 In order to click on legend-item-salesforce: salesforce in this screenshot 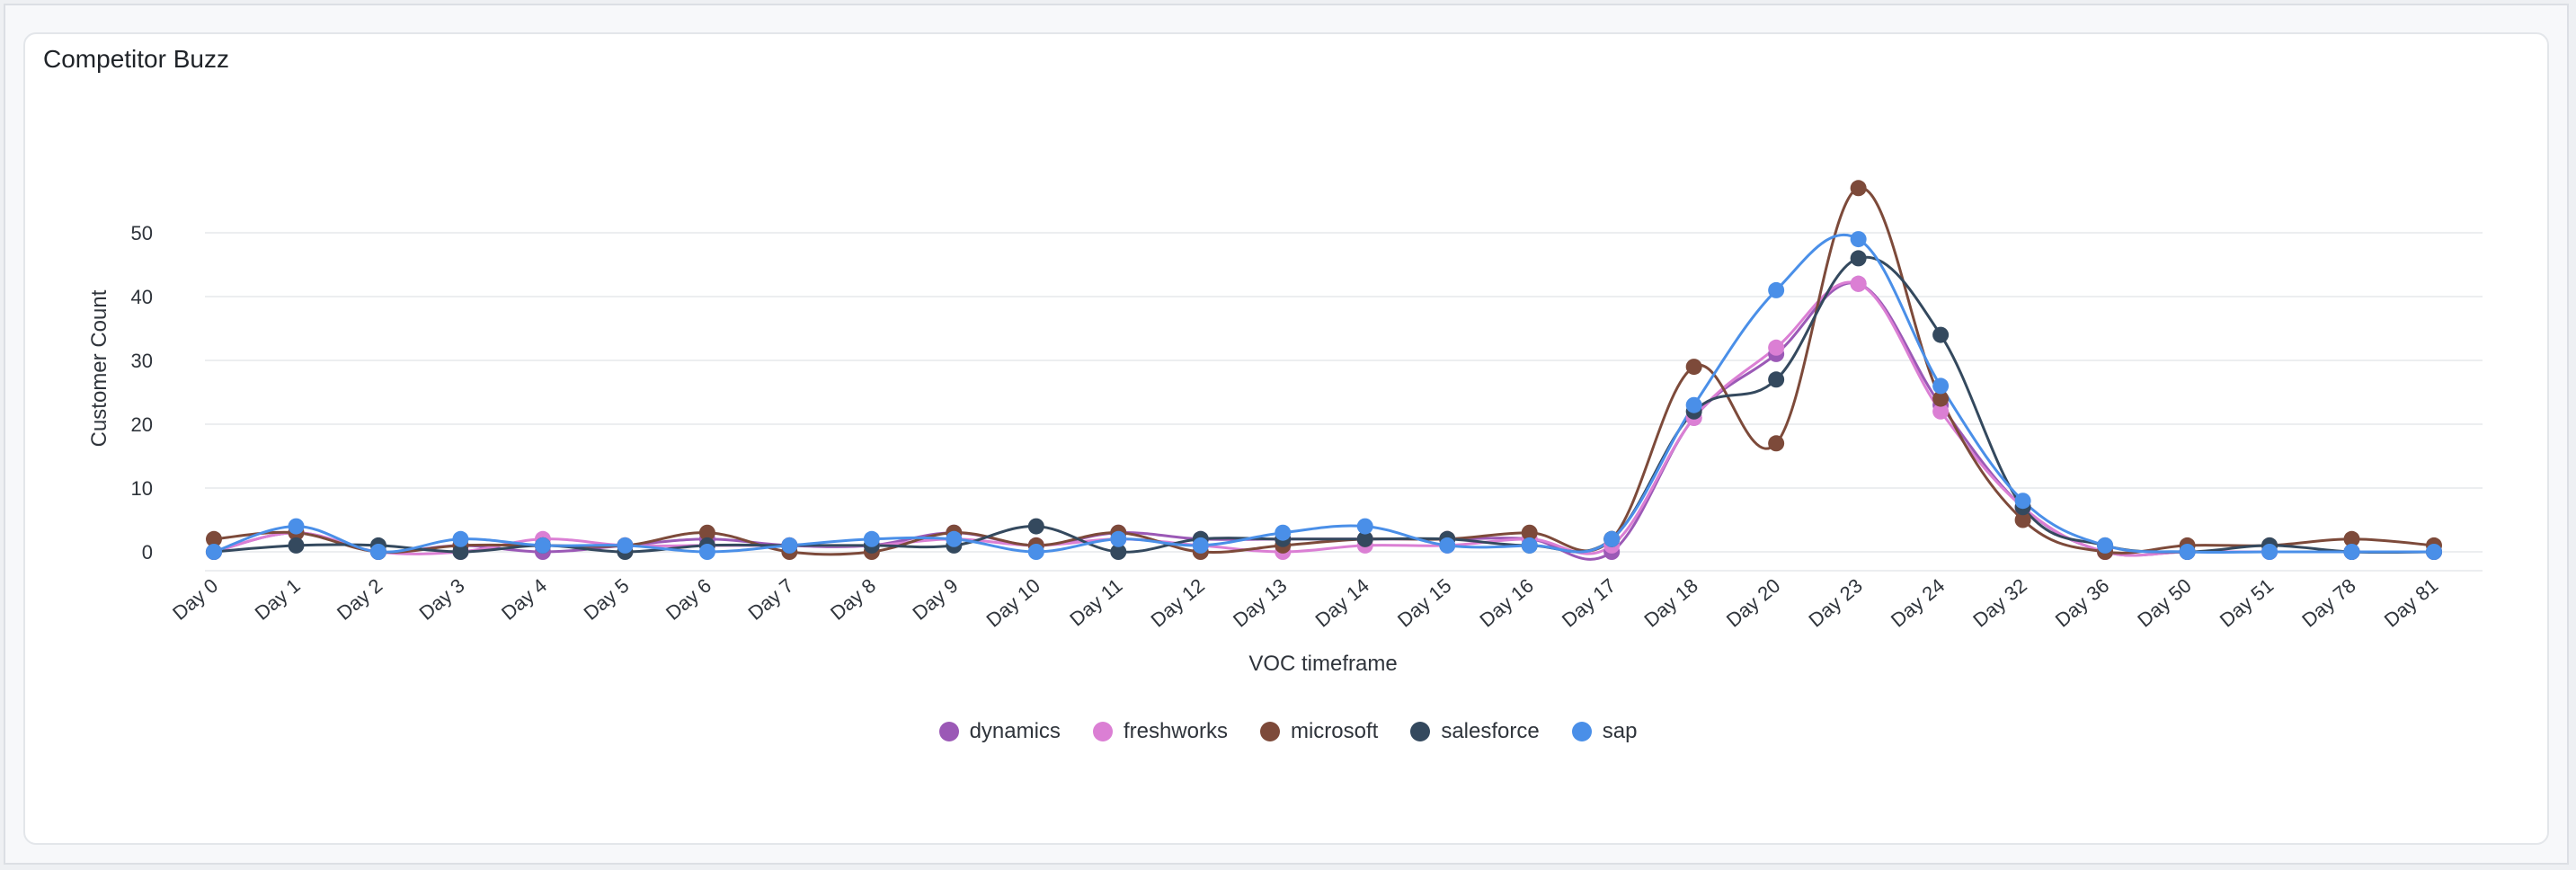, I will do `click(1475, 731)`.